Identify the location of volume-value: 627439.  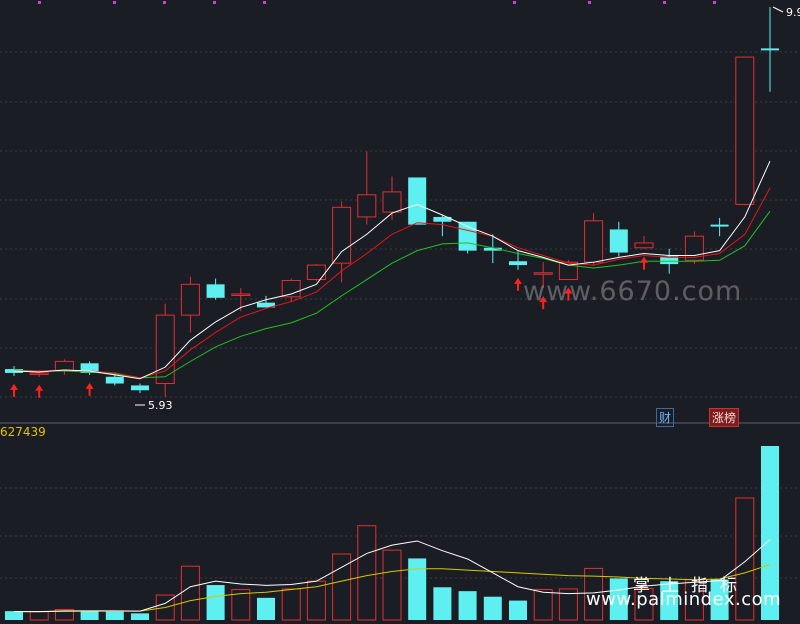
(23, 432).